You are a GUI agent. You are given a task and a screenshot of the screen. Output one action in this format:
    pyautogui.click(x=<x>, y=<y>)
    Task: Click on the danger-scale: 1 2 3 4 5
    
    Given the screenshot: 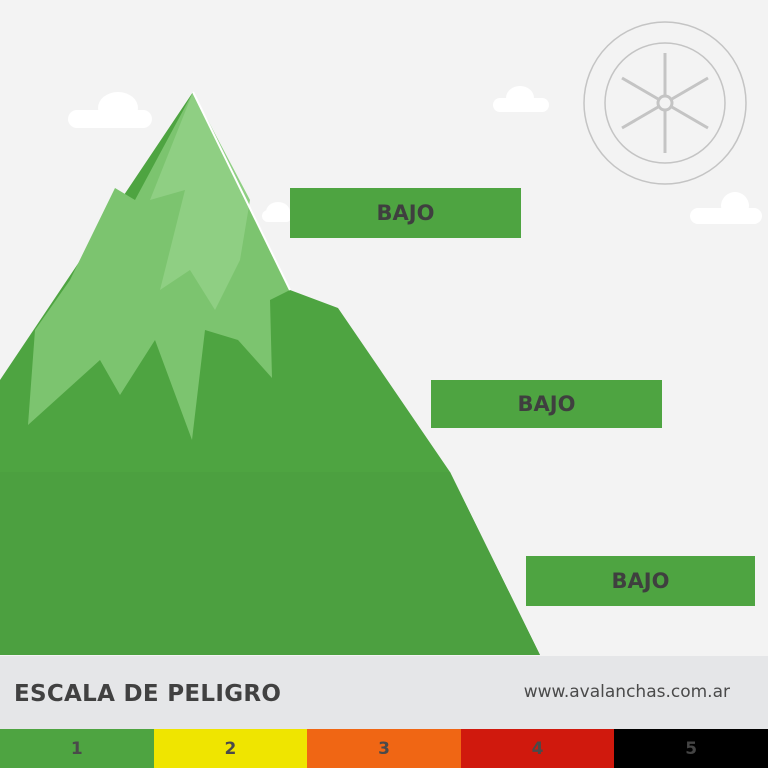 What is the action you would take?
    pyautogui.click(x=384, y=748)
    